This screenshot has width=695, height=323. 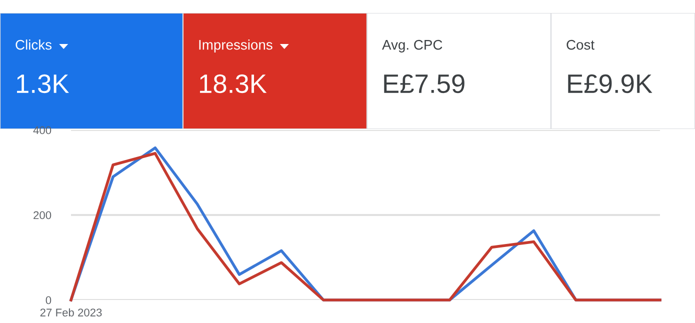 I want to click on category-label: Clicks, so click(x=34, y=45).